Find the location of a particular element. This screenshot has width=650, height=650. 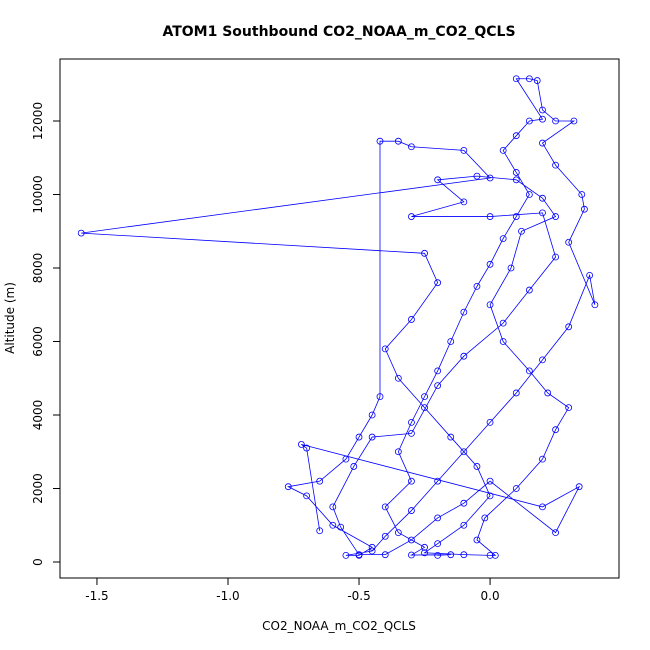

y-tick-label: 0 is located at coordinates (38, 562).